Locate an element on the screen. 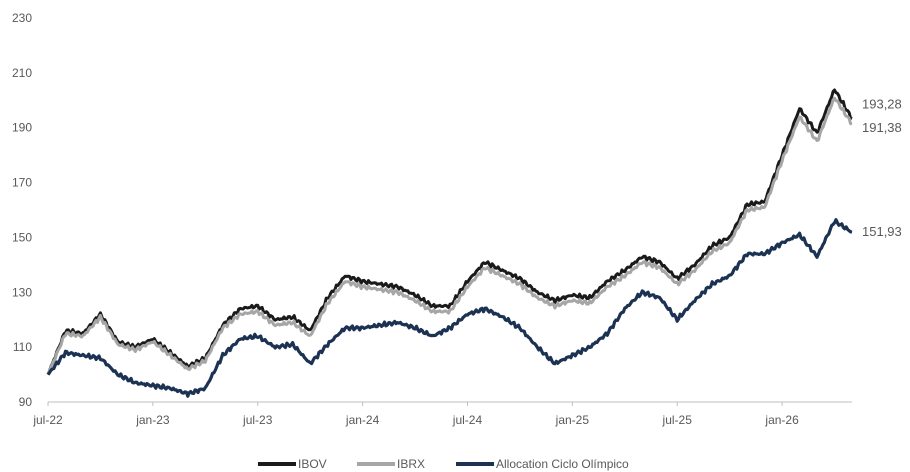  end-labels: 193,28 191,38 151,93 is located at coordinates (882, 168).